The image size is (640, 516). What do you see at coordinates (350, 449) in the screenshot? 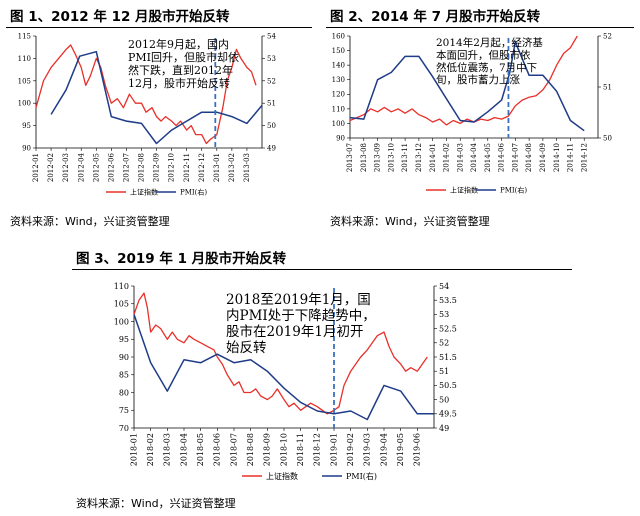
I see `x-tick-label: 2019-02` at bounding box center [350, 449].